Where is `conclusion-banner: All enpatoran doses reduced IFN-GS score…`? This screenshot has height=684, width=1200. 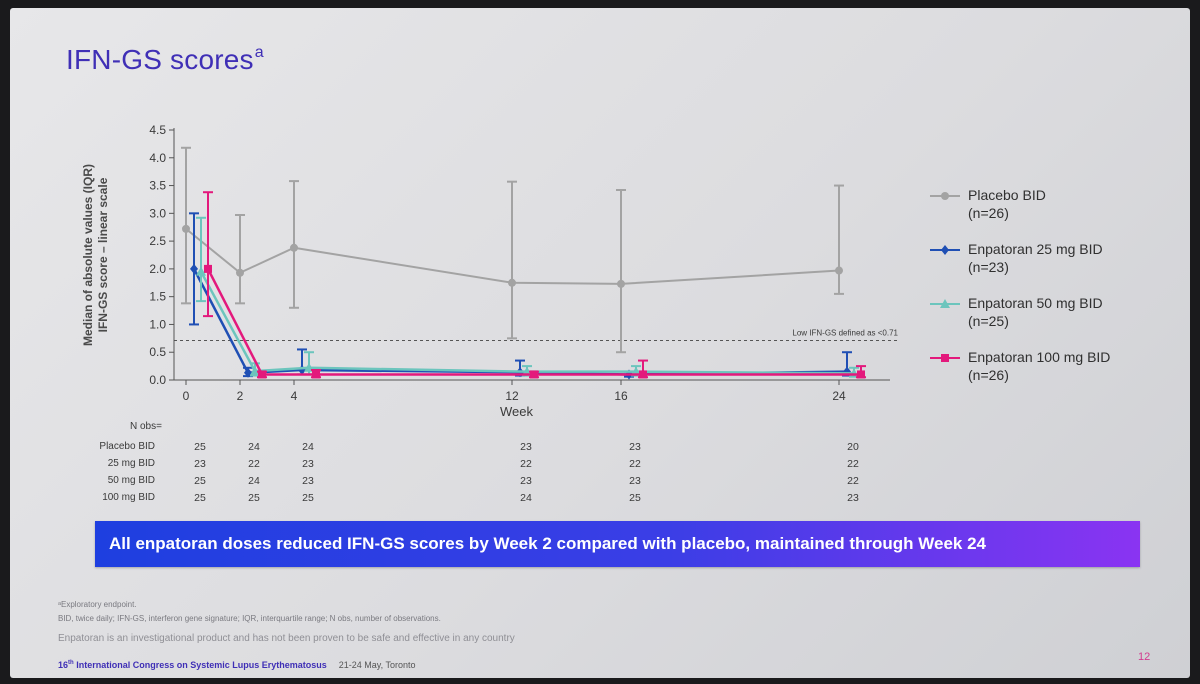 conclusion-banner: All enpatoran doses reduced IFN-GS score… is located at coordinates (617, 544).